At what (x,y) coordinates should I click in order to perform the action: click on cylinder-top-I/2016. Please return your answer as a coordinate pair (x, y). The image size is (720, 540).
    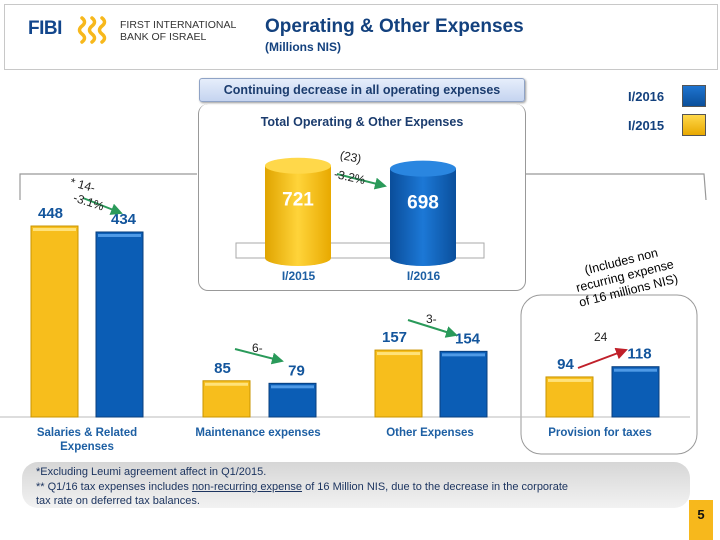
    Looking at the image, I should click on (423, 168).